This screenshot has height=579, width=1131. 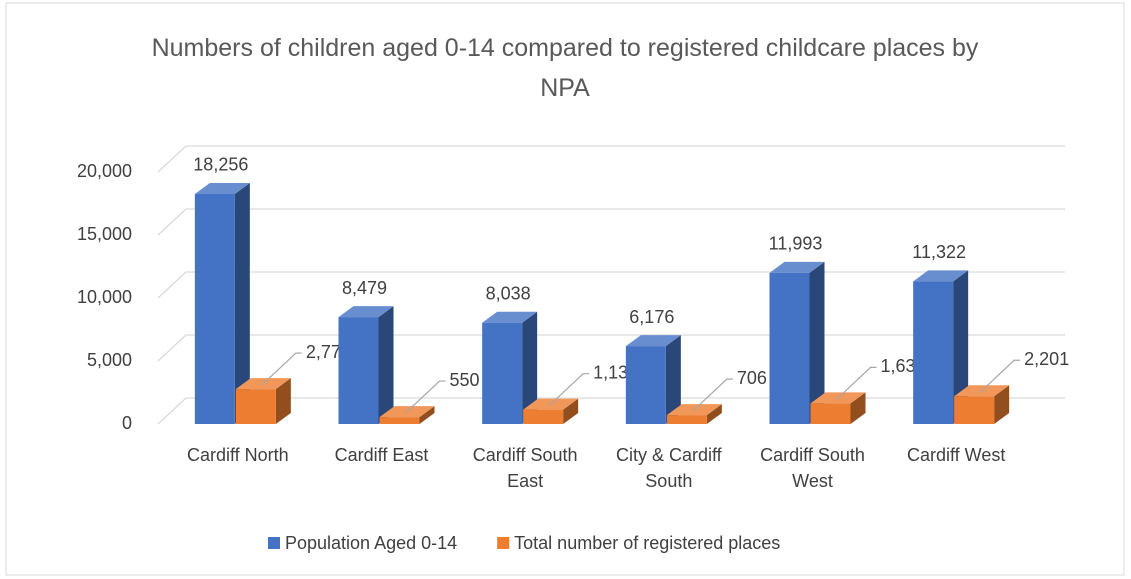 I want to click on data-label: 6,176, so click(x=651, y=317).